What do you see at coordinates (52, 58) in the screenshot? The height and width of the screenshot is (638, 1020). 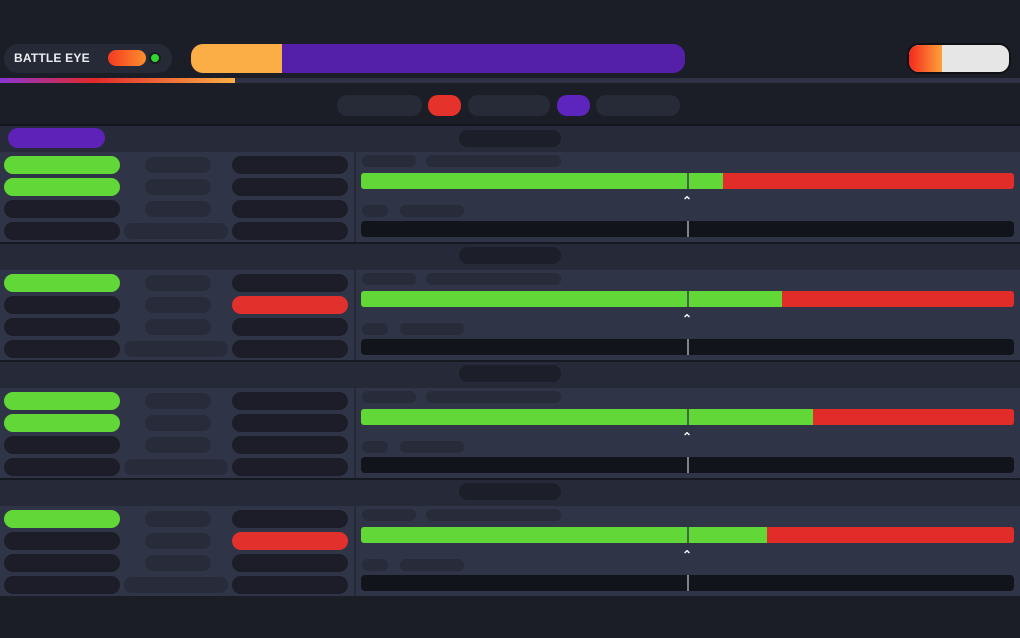 I see `brand-label: BATTLE EYE` at bounding box center [52, 58].